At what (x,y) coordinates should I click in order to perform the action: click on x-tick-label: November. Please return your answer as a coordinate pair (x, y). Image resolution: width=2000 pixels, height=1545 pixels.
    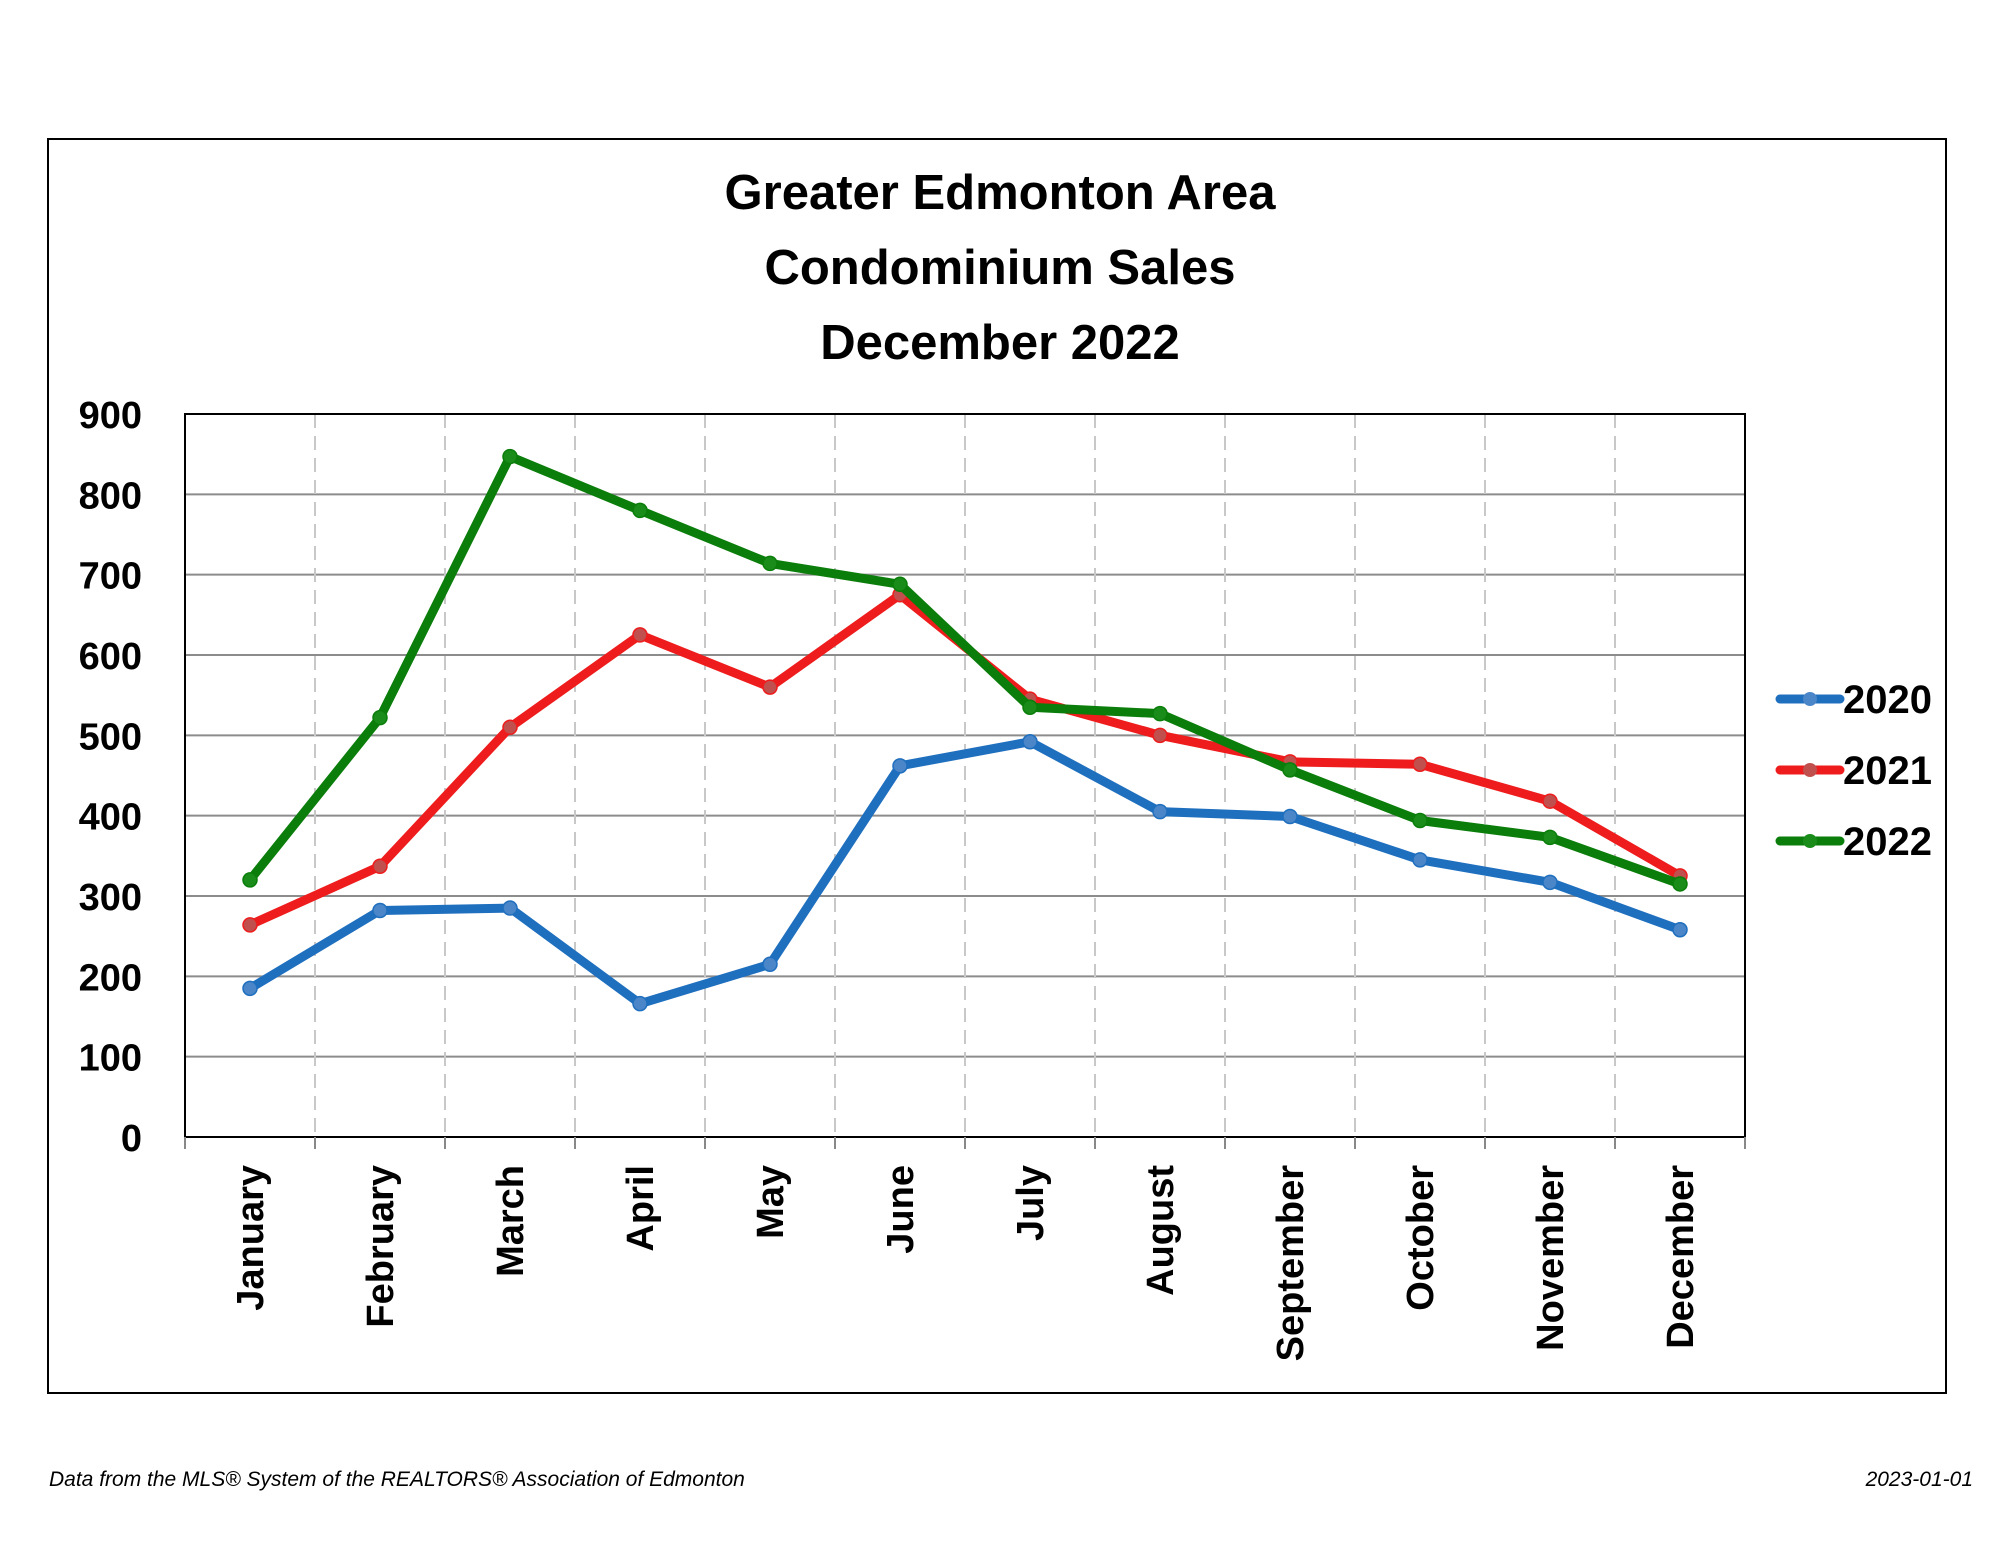
    Looking at the image, I should click on (1551, 1258).